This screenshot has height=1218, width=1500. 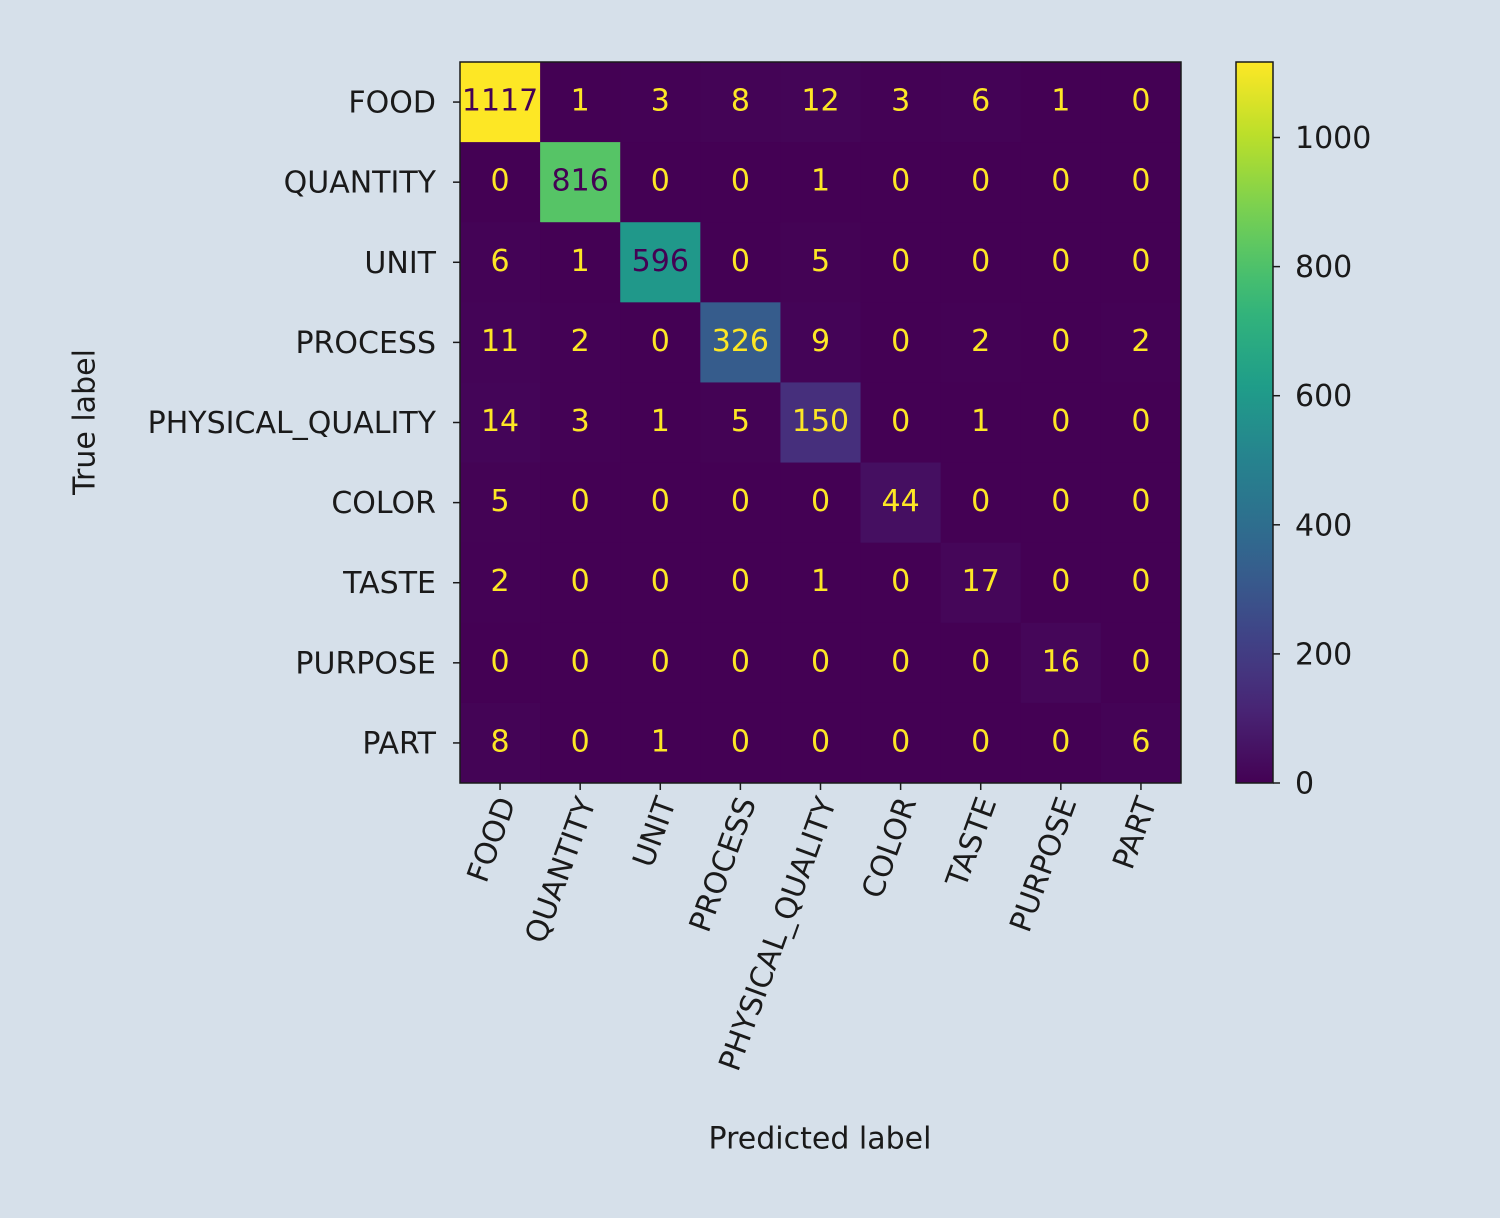 I want to click on cell-label: 11, so click(x=500, y=341).